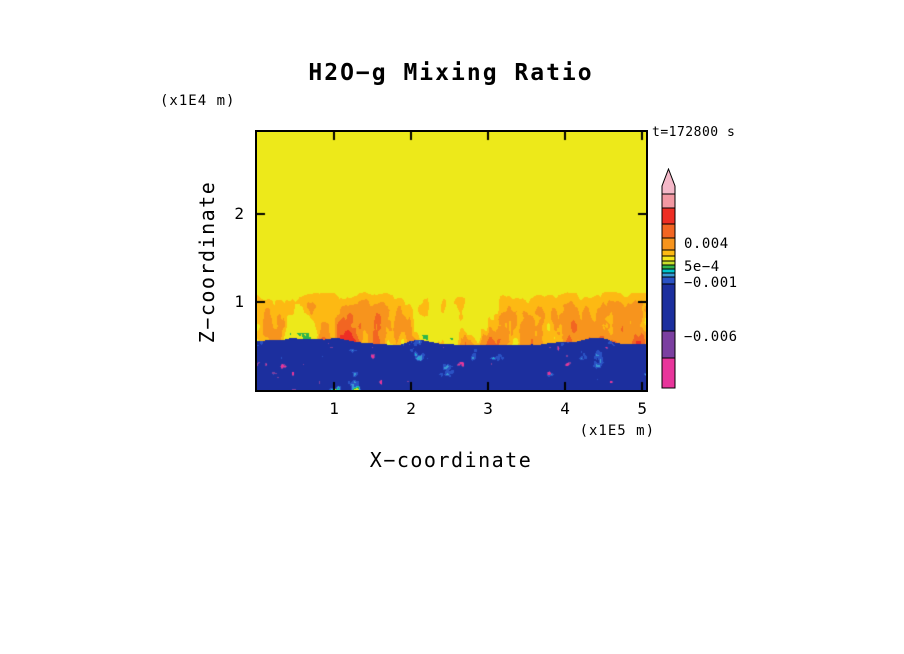 The width and height of the screenshot is (904, 654). Describe the element at coordinates (565, 408) in the screenshot. I see `x-tick-label: 4` at that location.